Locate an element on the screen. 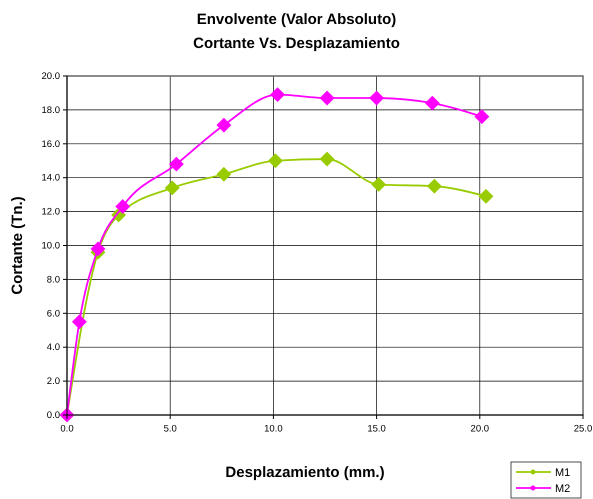  y-tick-label: 8.0 is located at coordinates (53, 280).